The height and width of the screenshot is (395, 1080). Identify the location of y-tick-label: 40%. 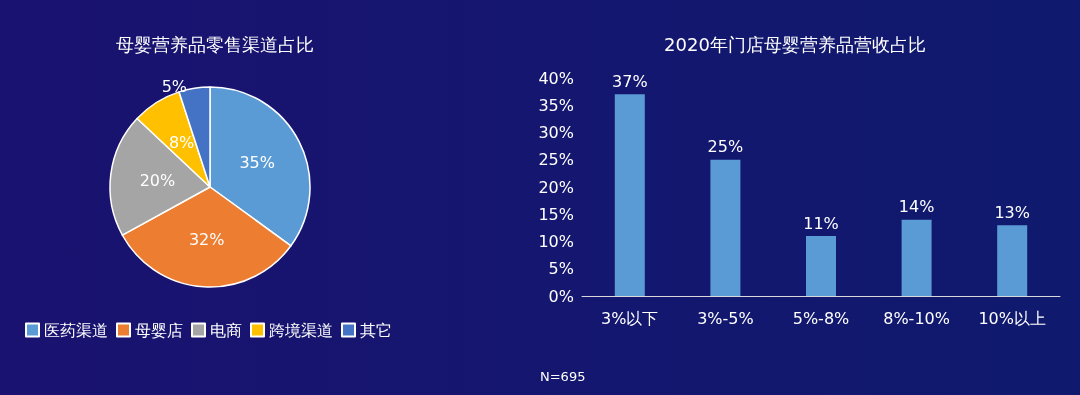
(556, 78).